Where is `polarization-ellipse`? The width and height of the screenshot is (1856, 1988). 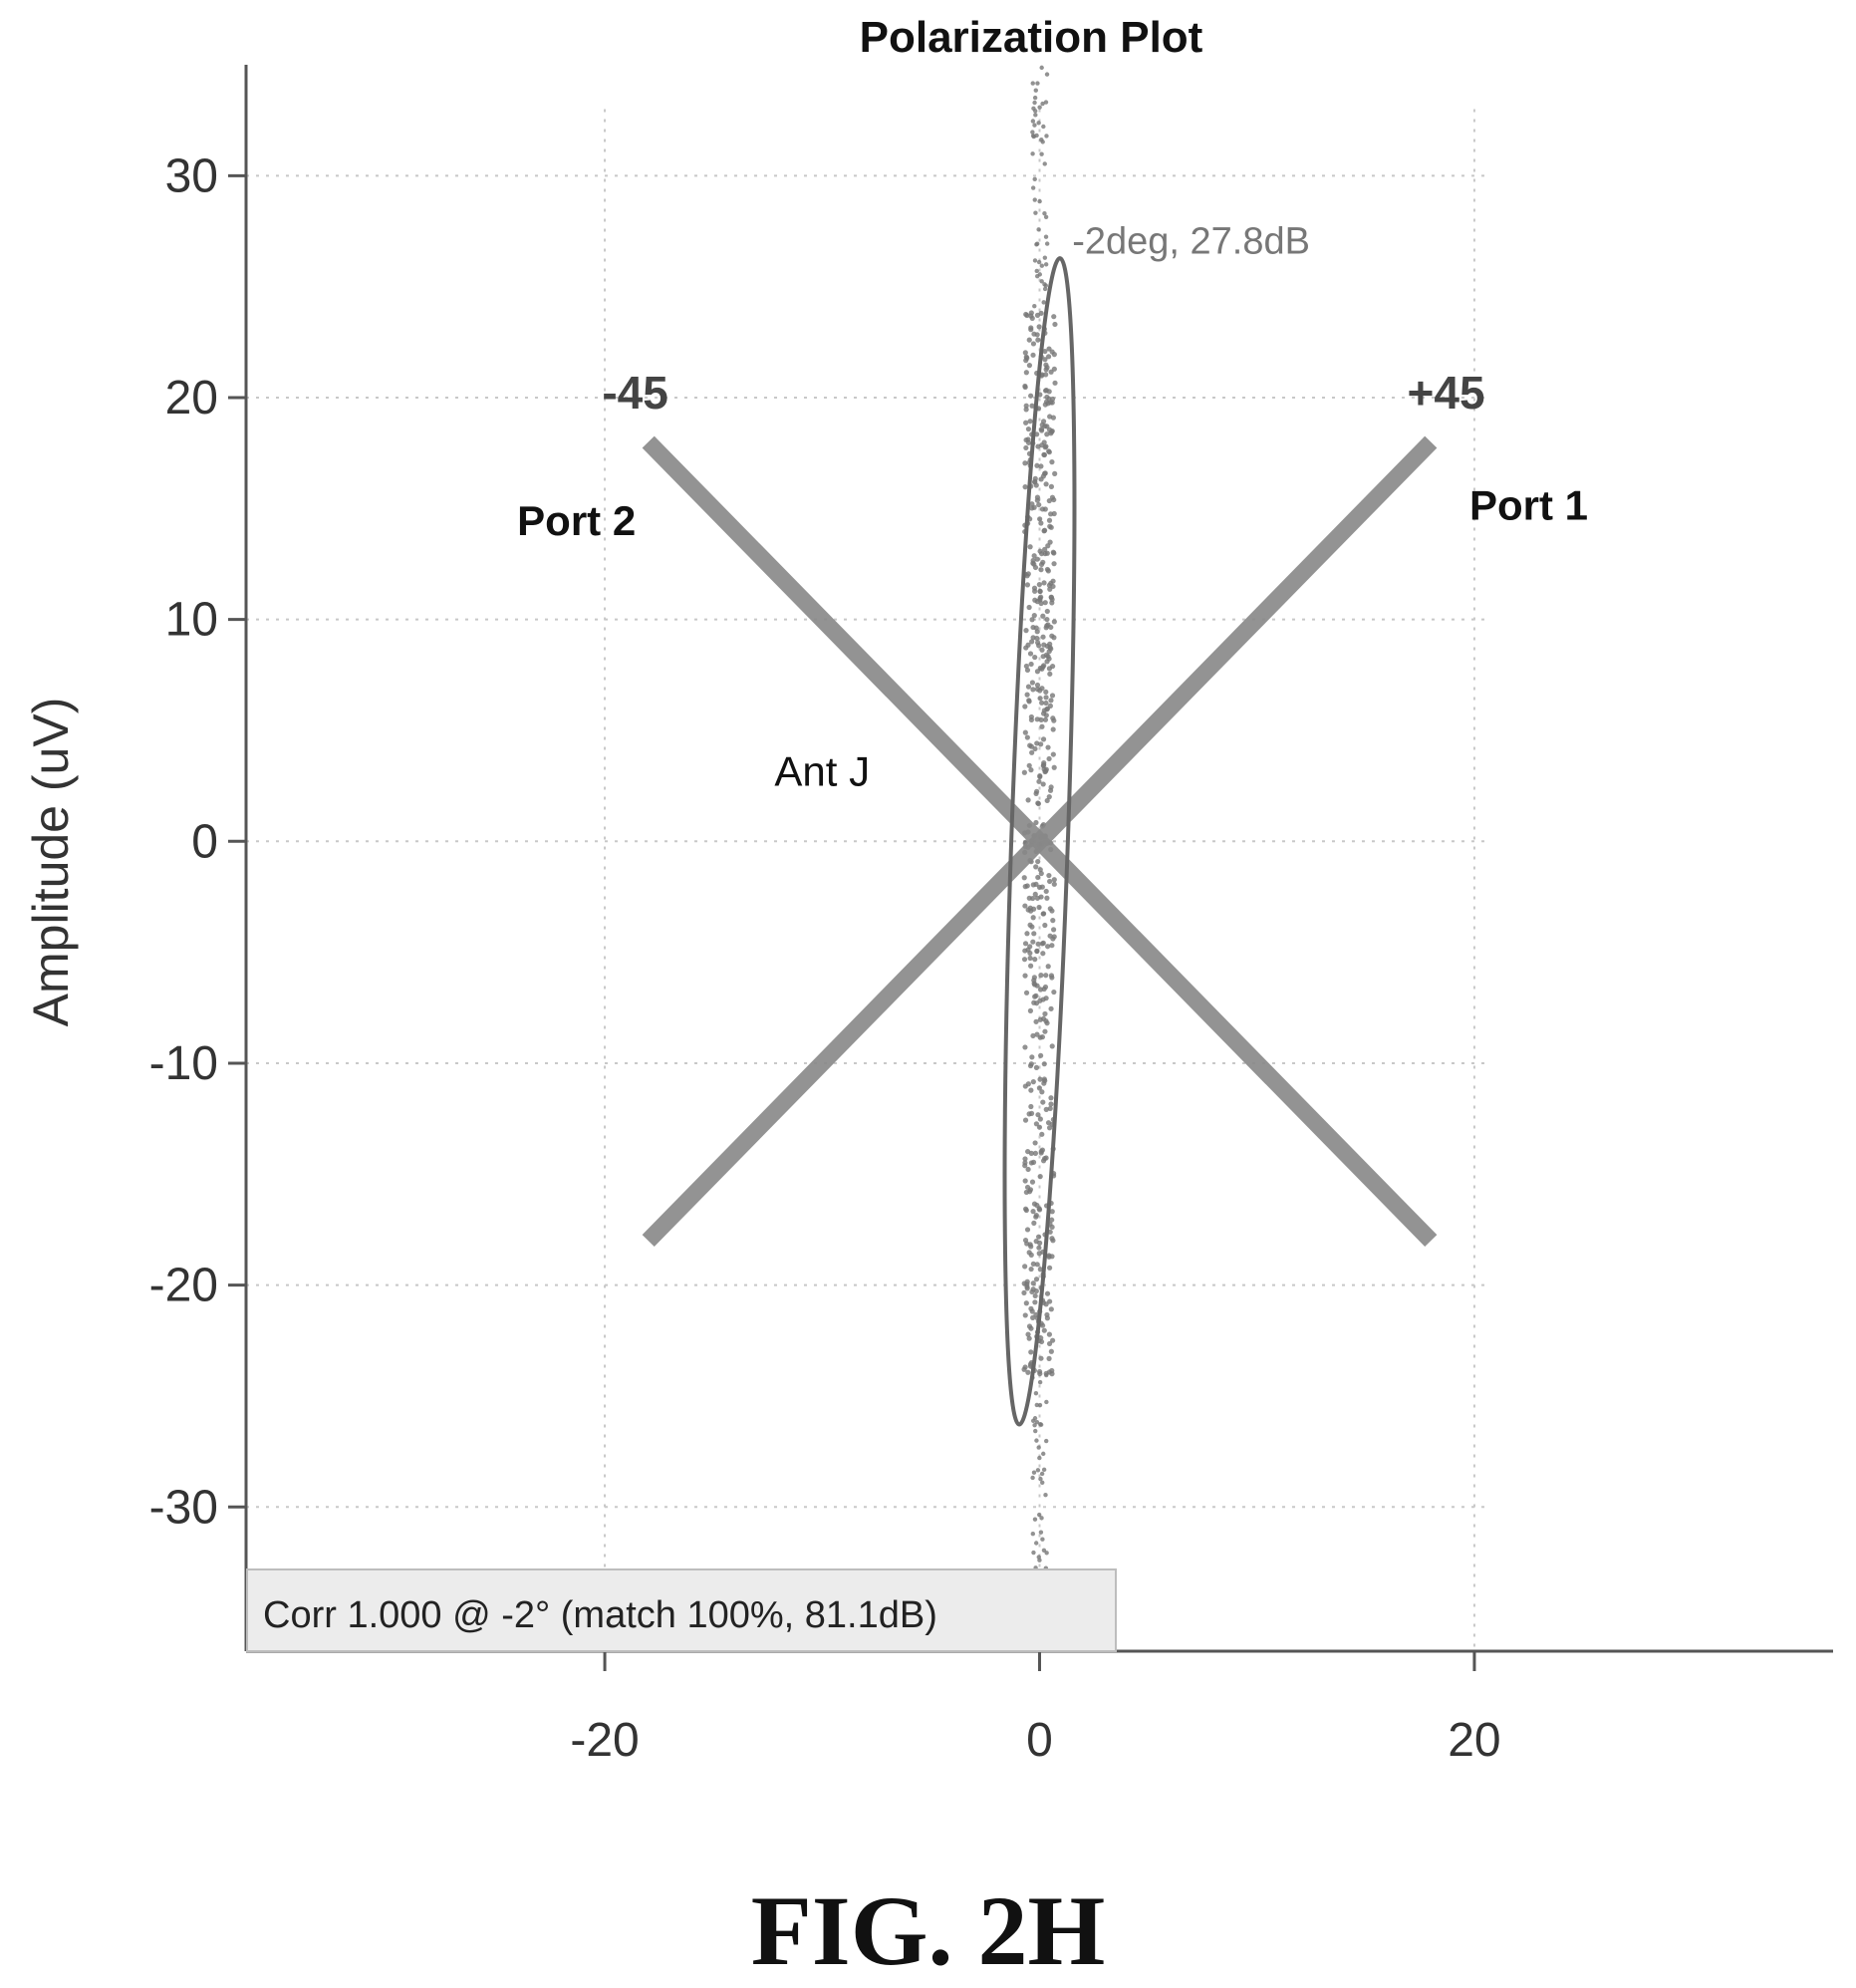
polarization-ellipse is located at coordinates (1039, 841).